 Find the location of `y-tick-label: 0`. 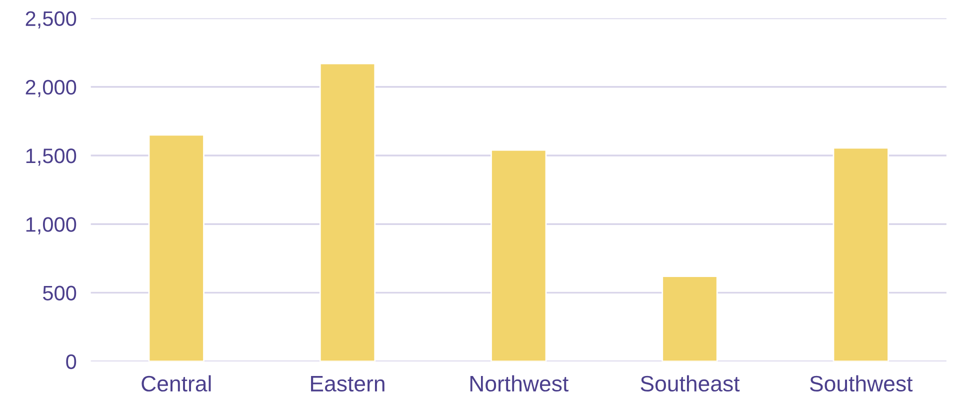

y-tick-label: 0 is located at coordinates (71, 362).